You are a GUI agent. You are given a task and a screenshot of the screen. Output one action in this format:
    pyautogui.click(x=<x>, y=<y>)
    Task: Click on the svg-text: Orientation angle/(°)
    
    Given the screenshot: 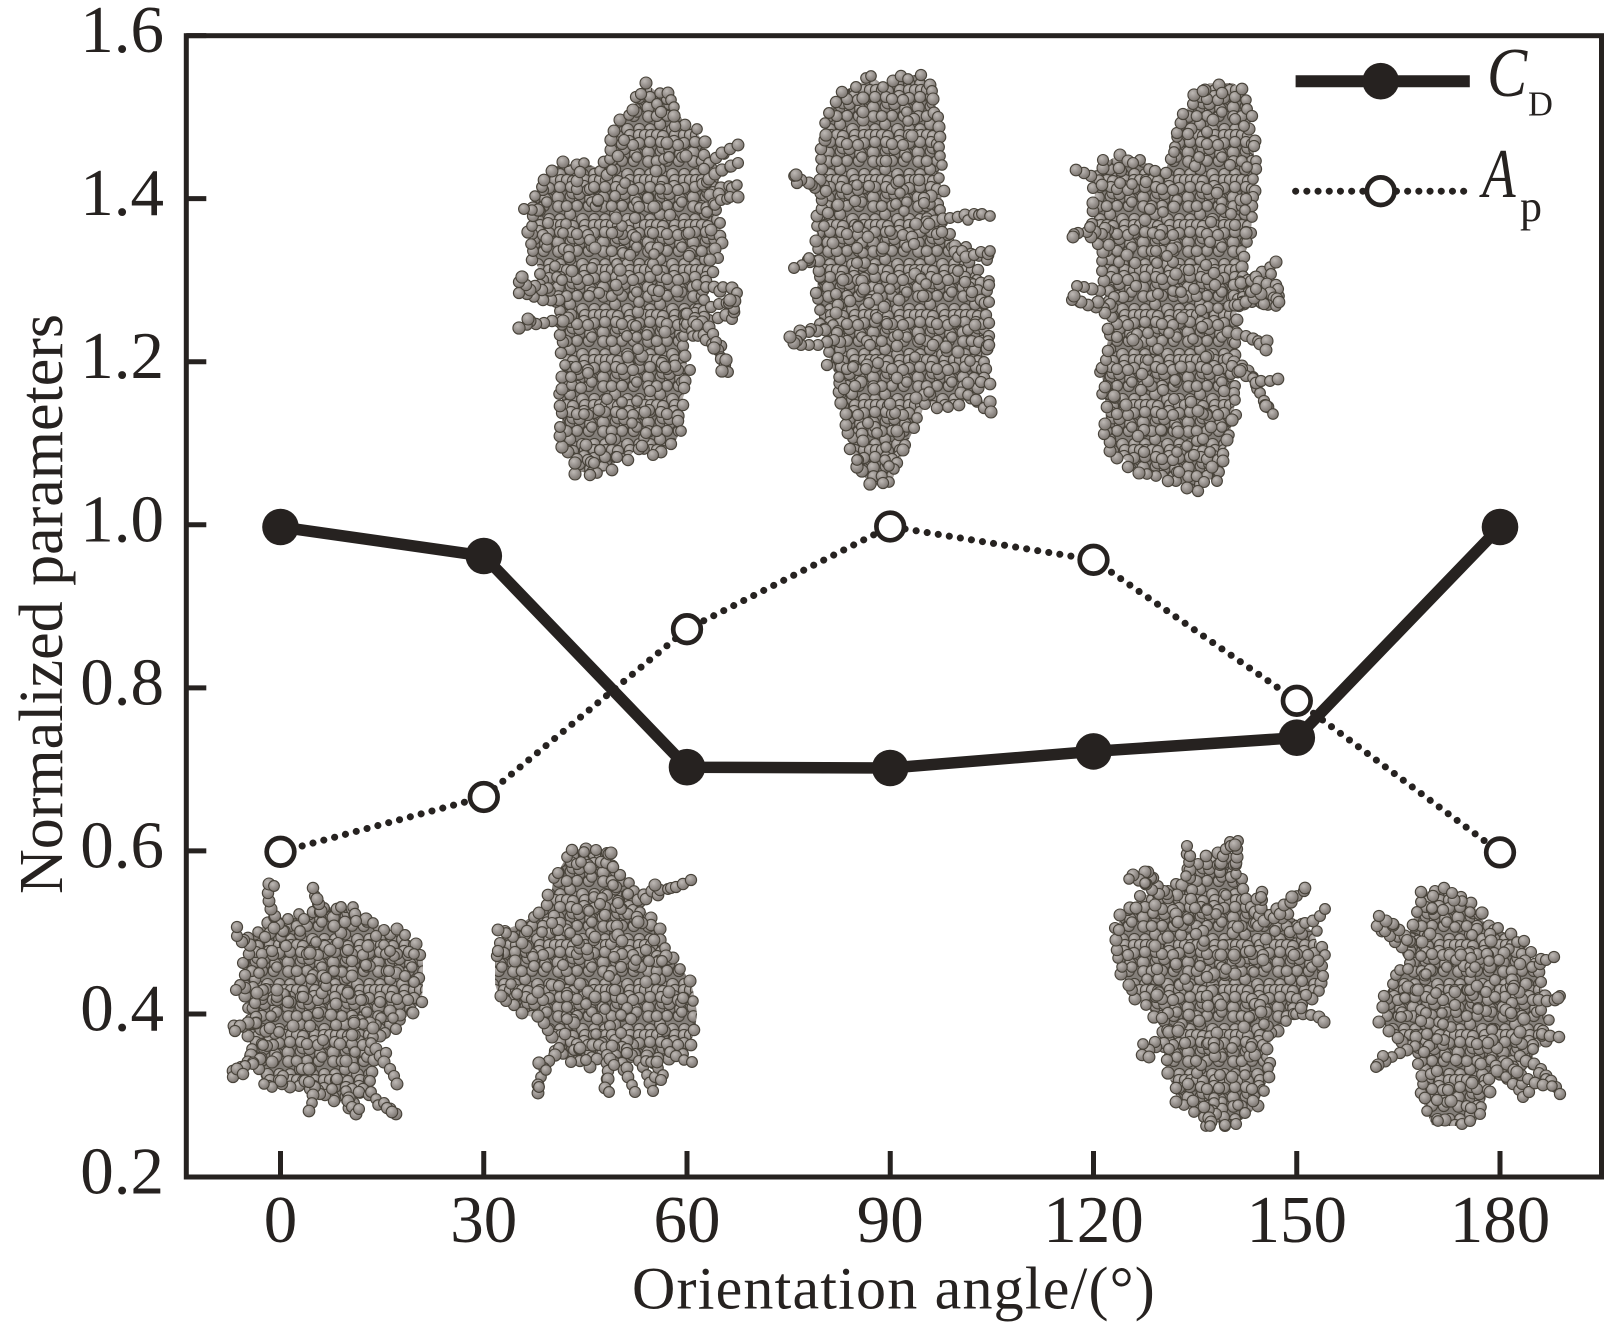 What is the action you would take?
    pyautogui.click(x=894, y=1289)
    